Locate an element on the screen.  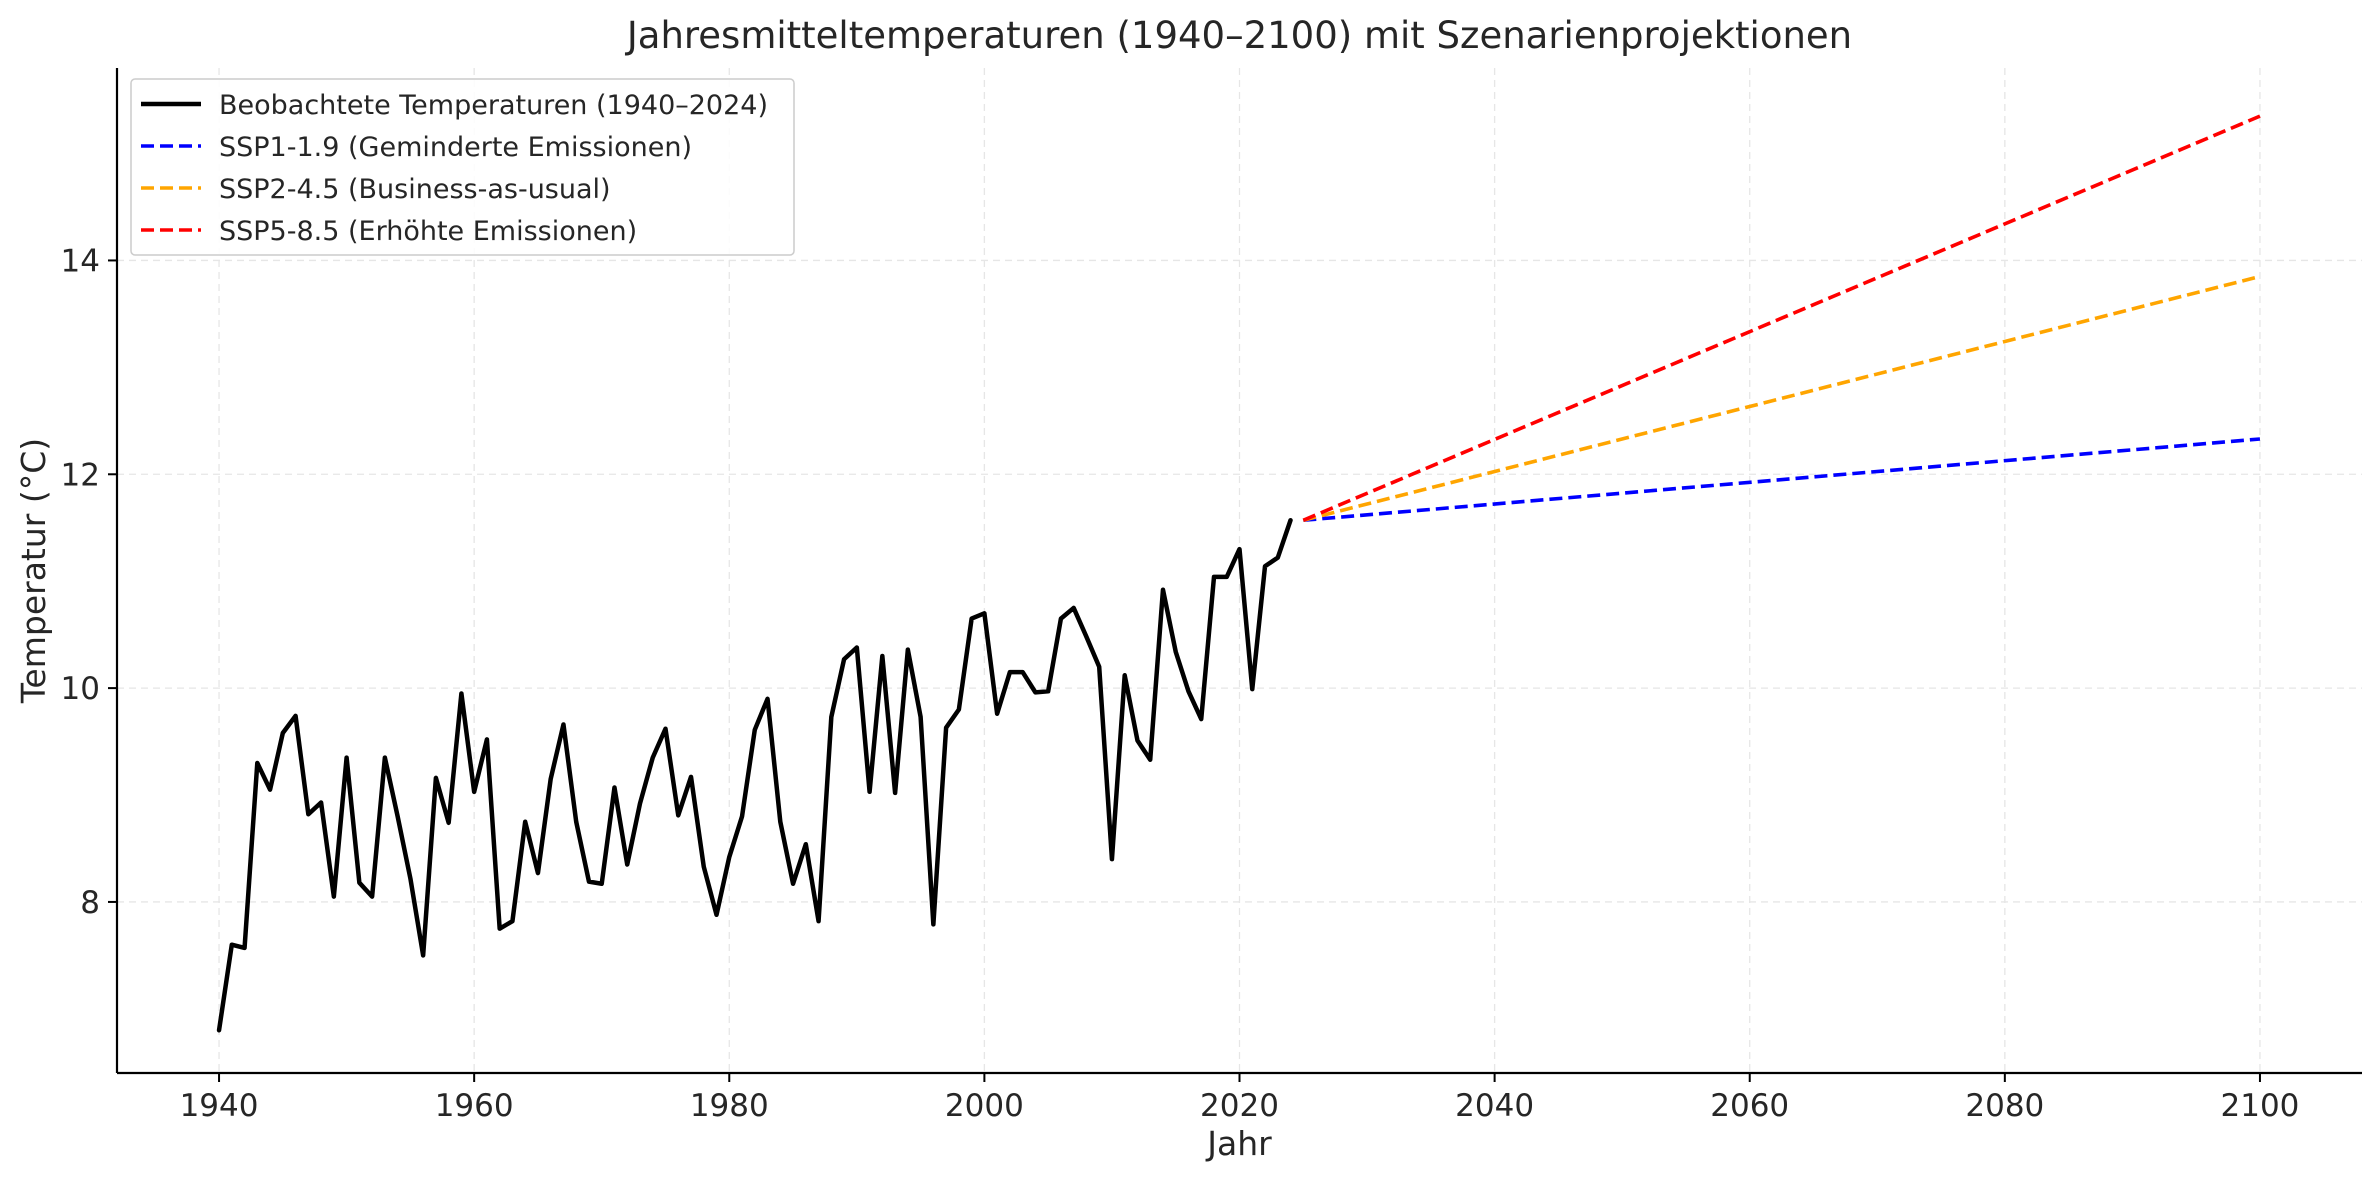
x-tick-label: 2020 is located at coordinates (1239, 1106).